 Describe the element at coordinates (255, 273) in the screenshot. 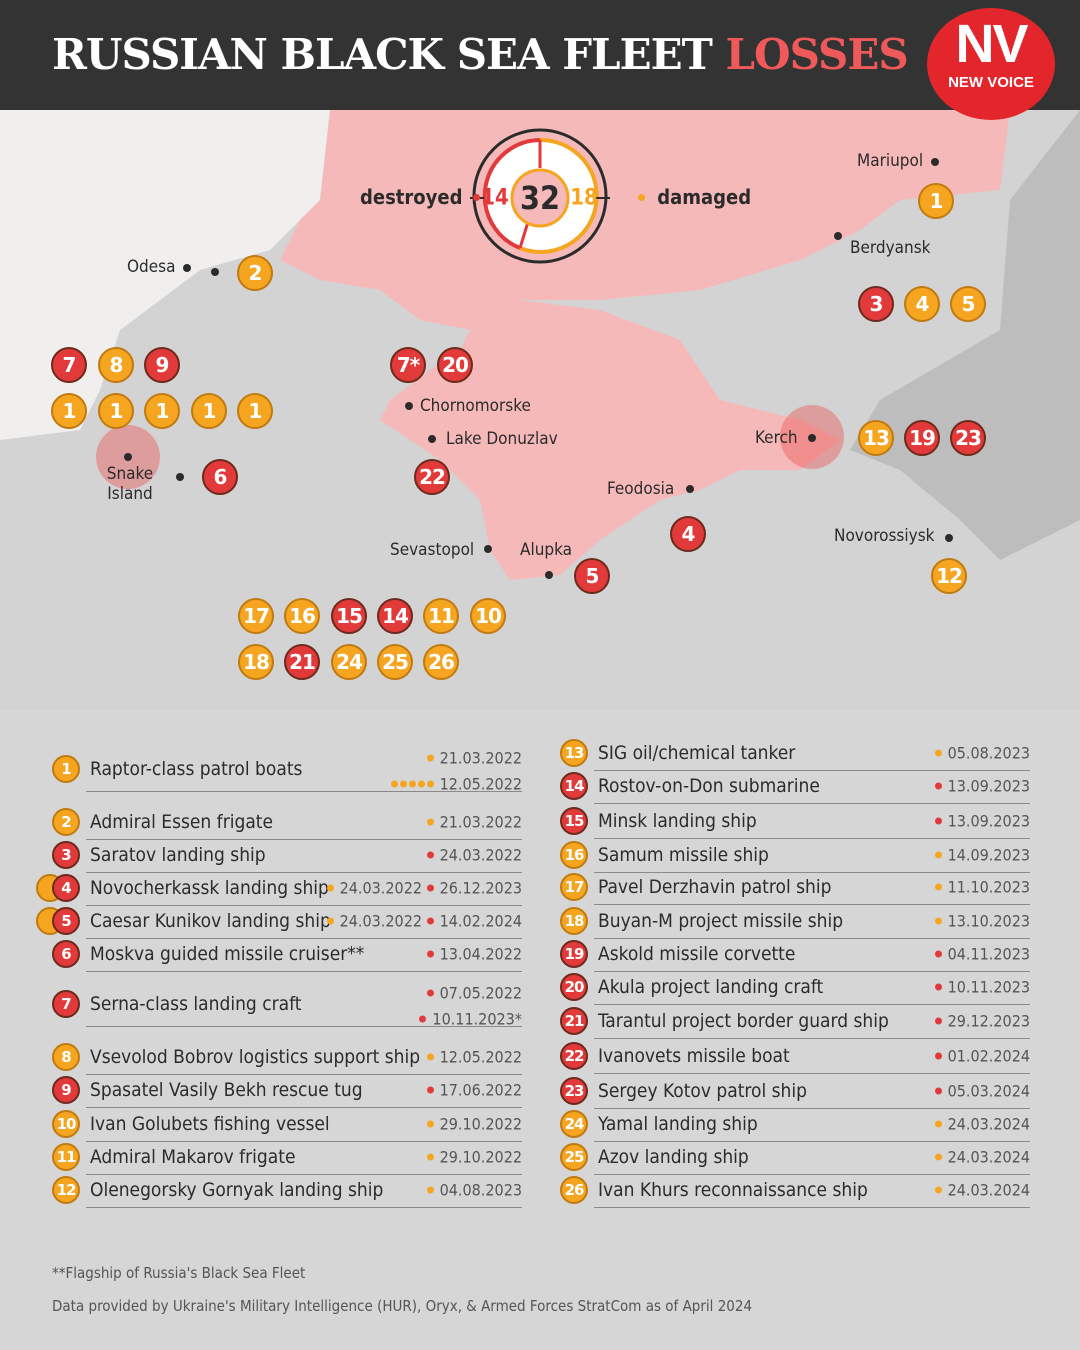

I see `ship-marker-2: 2` at that location.